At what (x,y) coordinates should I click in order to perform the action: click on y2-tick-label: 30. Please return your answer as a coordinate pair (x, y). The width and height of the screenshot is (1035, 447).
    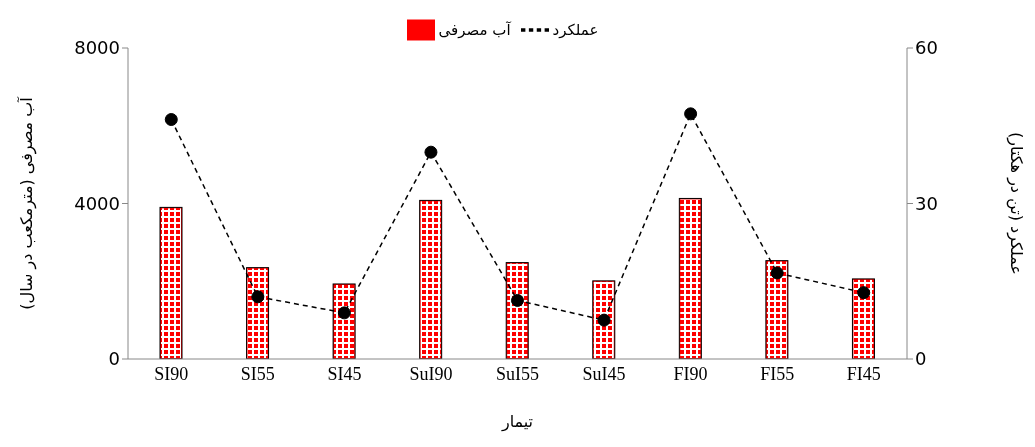
    Looking at the image, I should click on (926, 203).